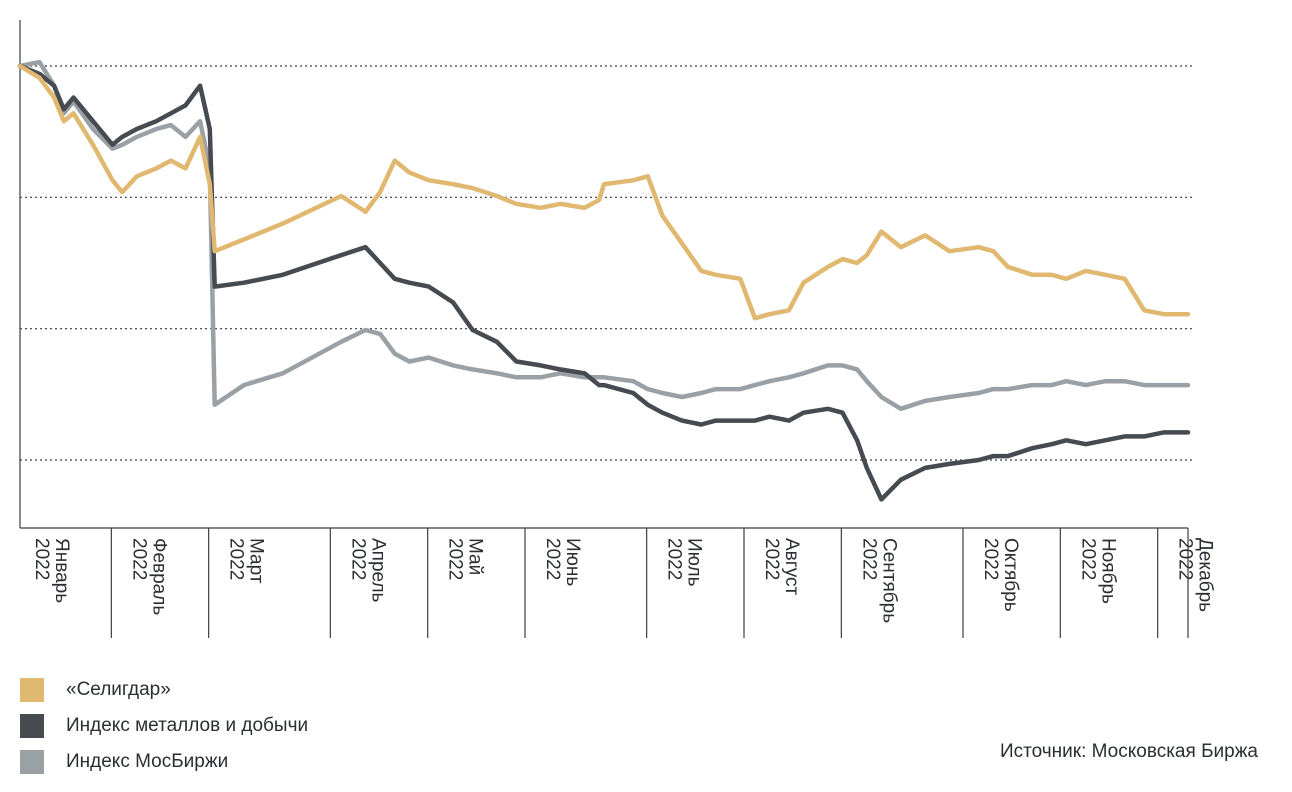  I want to click on month-name-6: Июль, so click(694, 562).